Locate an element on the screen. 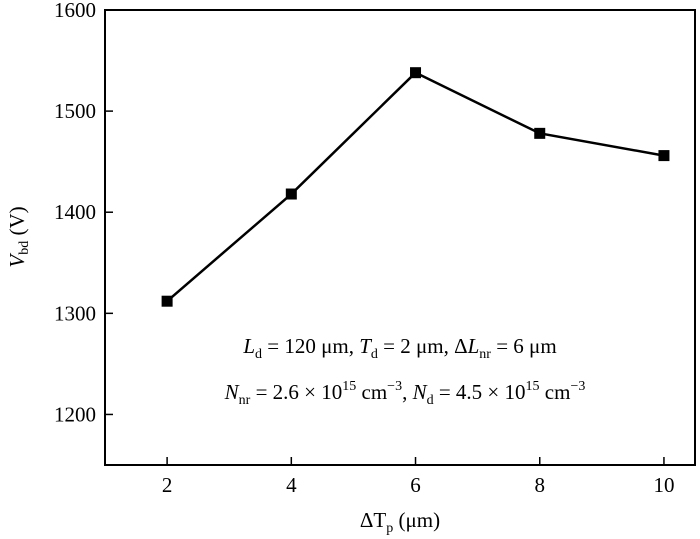 The height and width of the screenshot is (539, 700). y-tick-label-1200: 1200 is located at coordinates (75, 414).